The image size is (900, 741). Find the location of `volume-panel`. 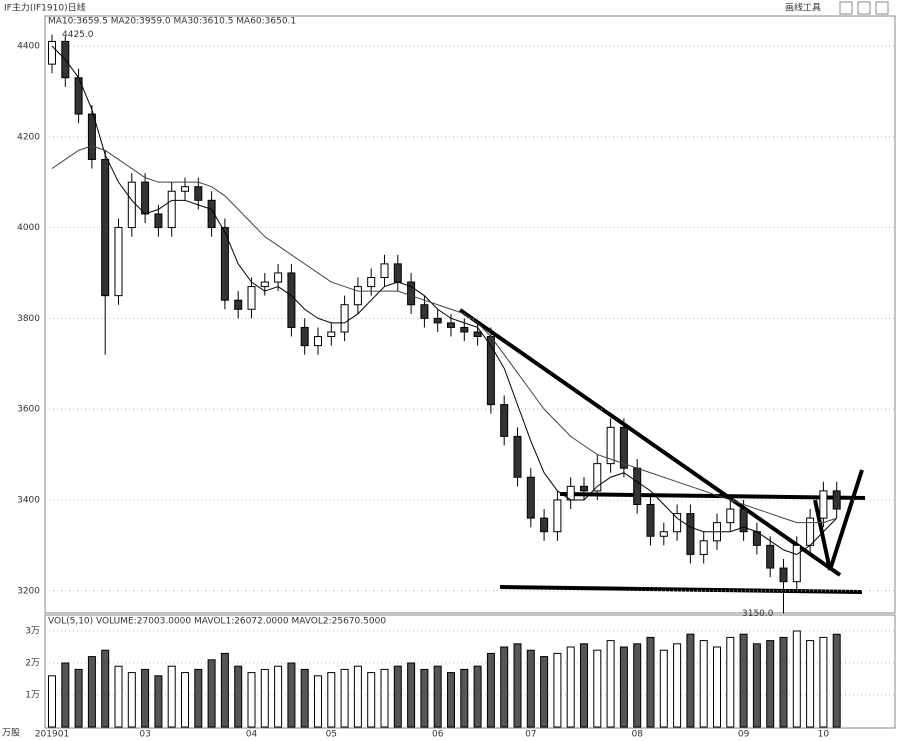

volume-panel is located at coordinates (470, 671).